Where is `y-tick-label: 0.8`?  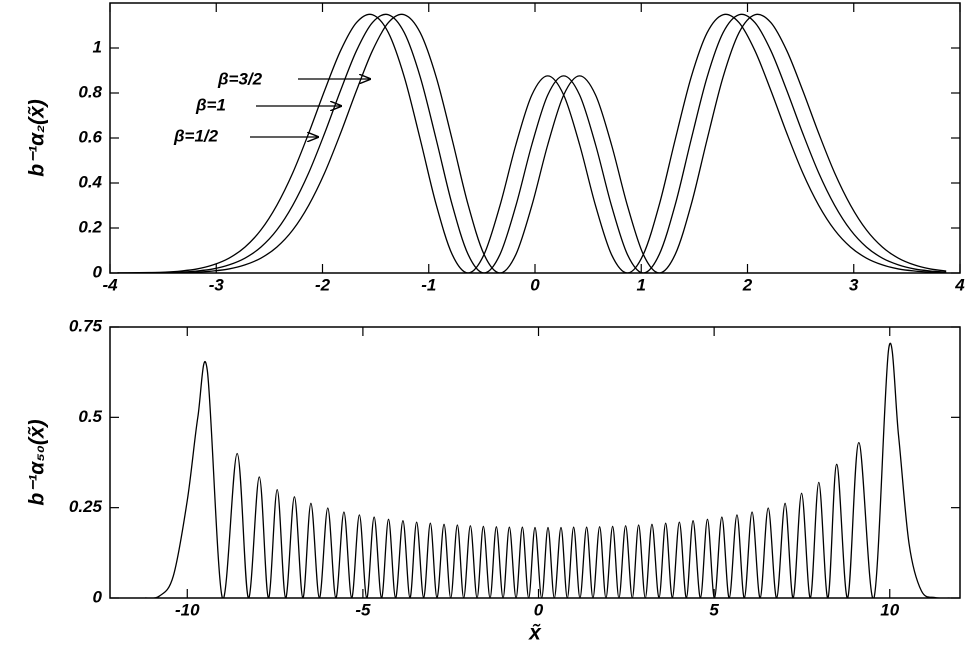
y-tick-label: 0.8 is located at coordinates (90, 91).